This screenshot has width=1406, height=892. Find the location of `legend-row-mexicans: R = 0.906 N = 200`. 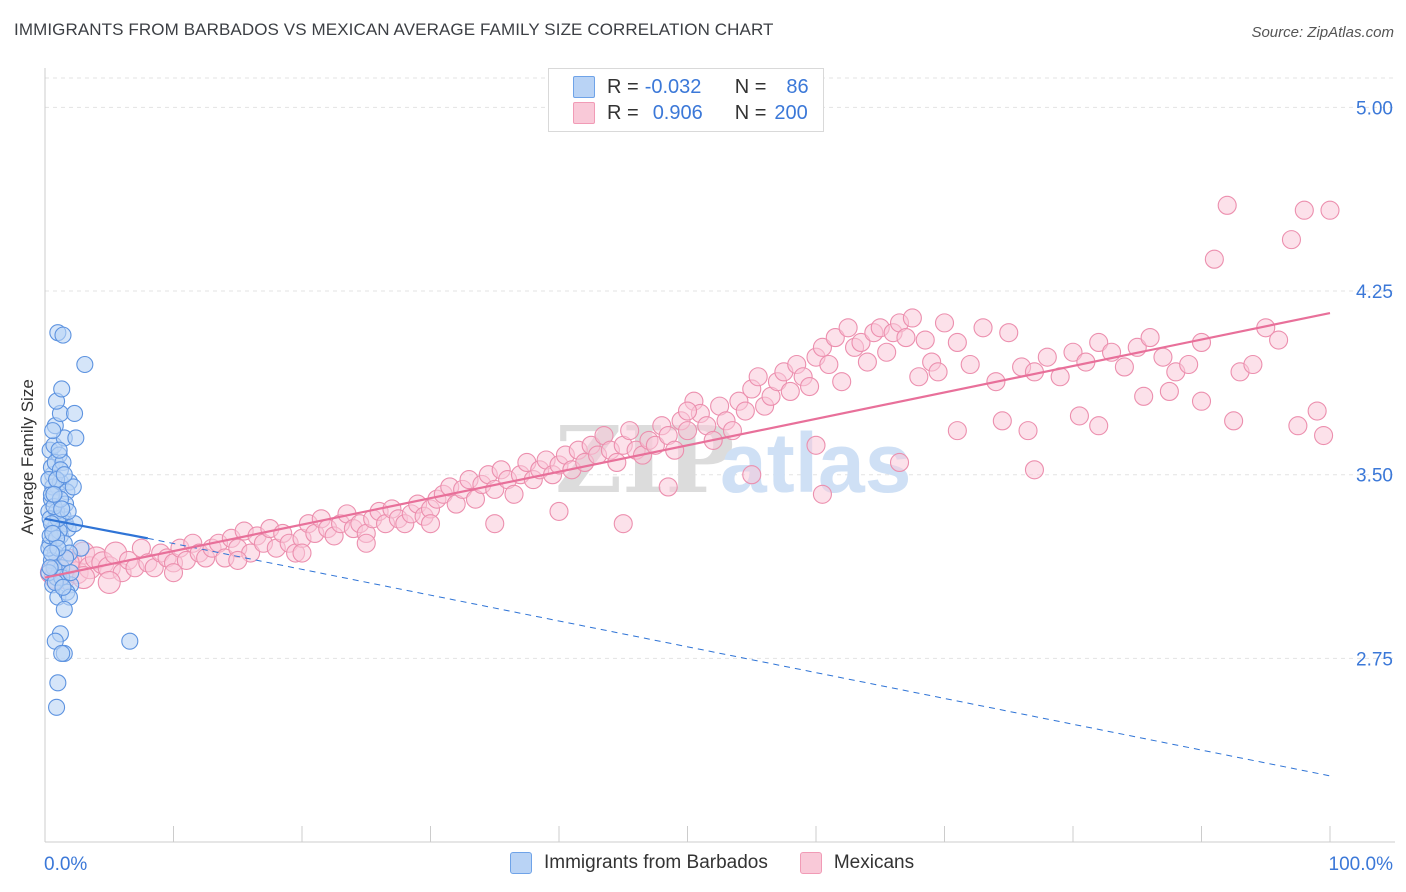

legend-row-mexicans: R = 0.906 N = 200 is located at coordinates (690, 113).